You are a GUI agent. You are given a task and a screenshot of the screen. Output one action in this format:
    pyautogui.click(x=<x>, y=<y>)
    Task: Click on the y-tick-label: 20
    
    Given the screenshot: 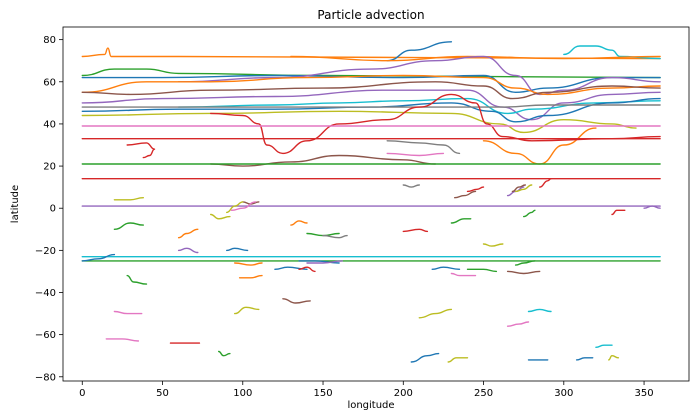 What is the action you would take?
    pyautogui.click(x=49, y=167)
    